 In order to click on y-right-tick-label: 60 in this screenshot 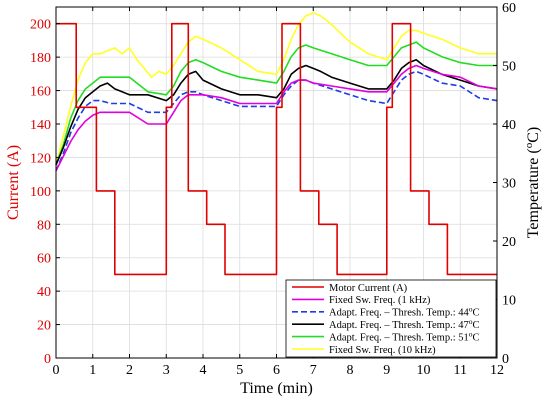, I will do `click(509, 8)`.